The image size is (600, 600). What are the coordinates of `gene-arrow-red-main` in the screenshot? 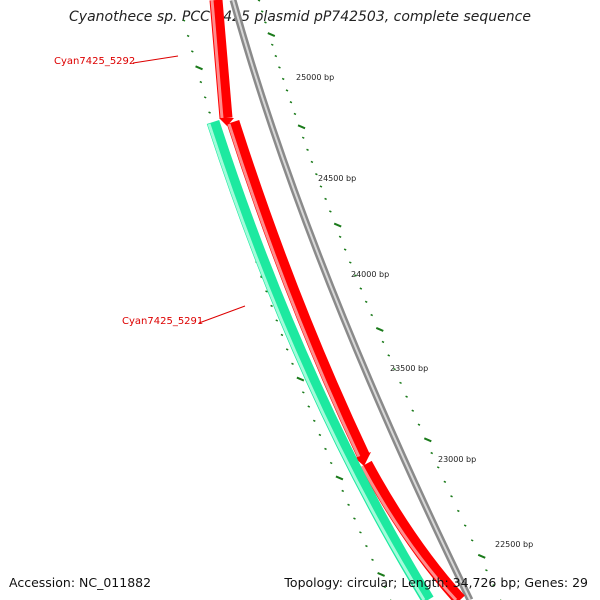 It's located at (298, 290).